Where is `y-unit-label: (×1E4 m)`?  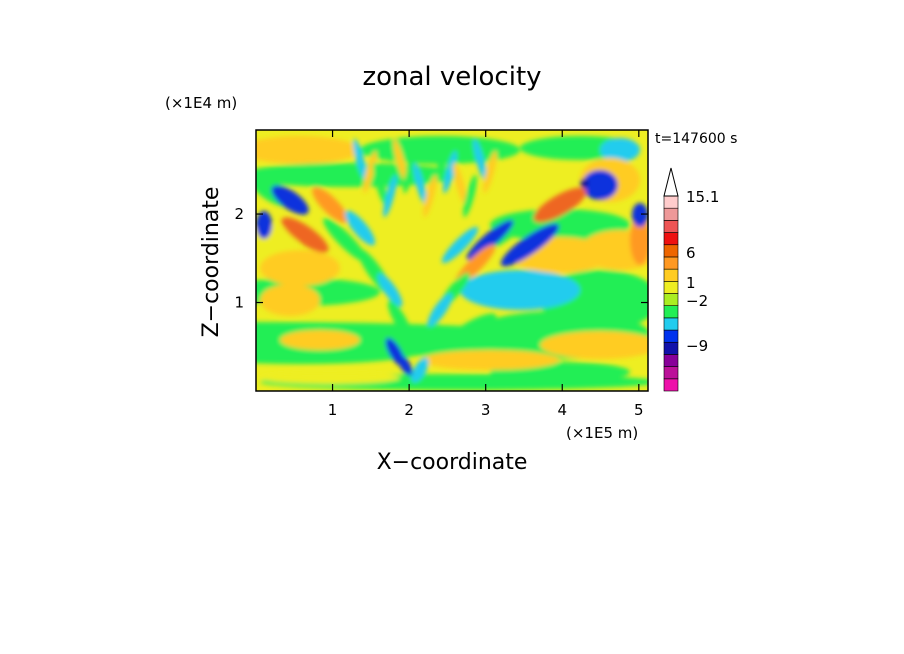 y-unit-label: (×1E4 m) is located at coordinates (201, 103).